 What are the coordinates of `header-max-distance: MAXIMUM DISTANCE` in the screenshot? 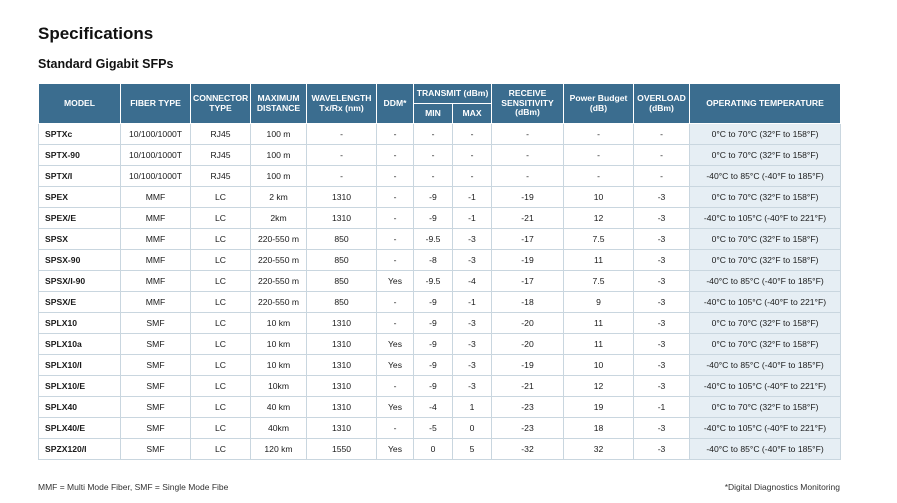 It's located at (278, 103).